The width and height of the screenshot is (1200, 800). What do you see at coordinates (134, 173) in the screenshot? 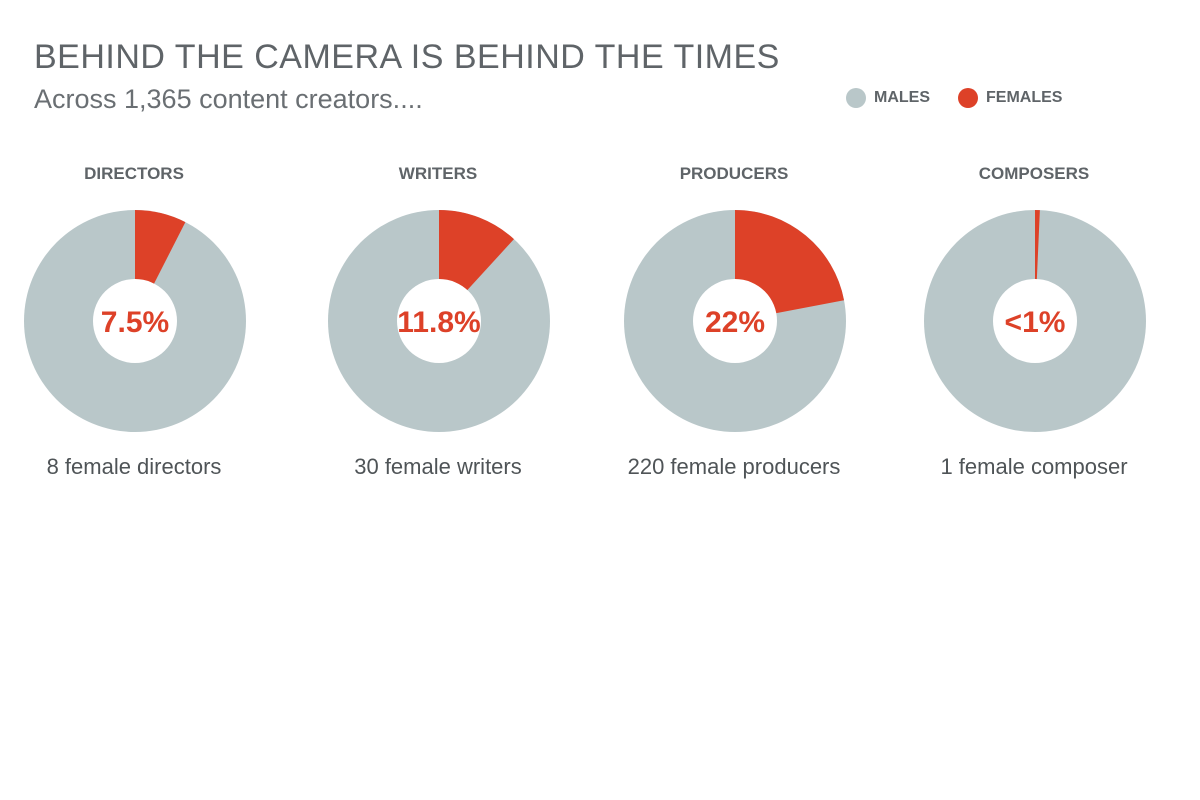
I see `panel-title: DIRECTORS` at bounding box center [134, 173].